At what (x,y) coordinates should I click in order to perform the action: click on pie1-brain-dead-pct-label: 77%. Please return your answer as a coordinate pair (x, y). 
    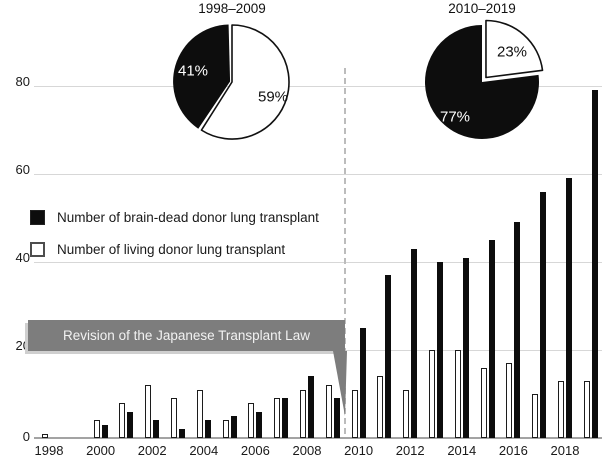
    Looking at the image, I should click on (455, 117).